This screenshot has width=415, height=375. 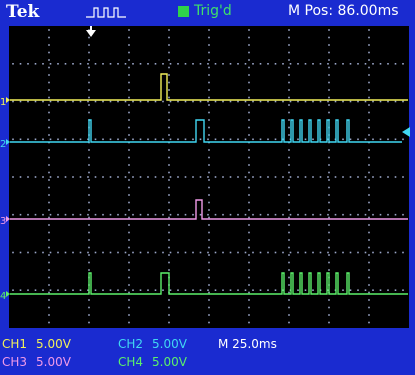 I want to click on ch2-trace, so click(x=206, y=131).